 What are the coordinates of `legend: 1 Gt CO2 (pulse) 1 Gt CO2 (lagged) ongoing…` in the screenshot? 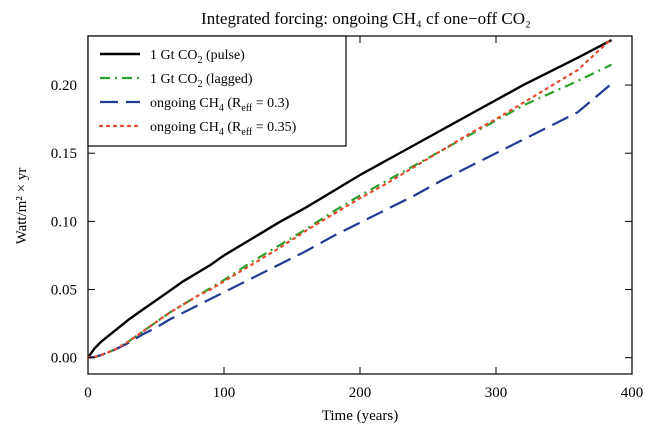 It's located at (217, 91).